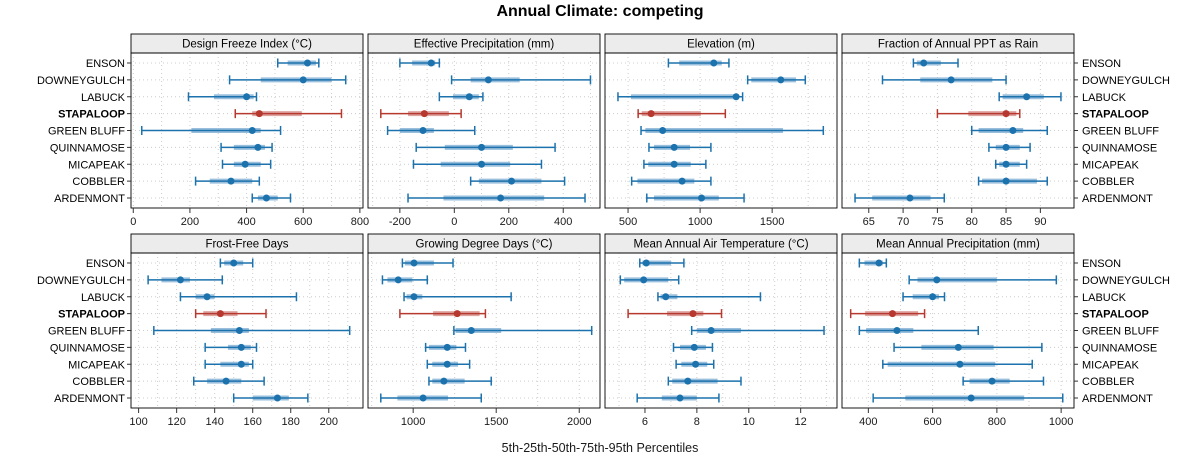 Image resolution: width=1200 pixels, height=475 pixels. I want to click on panel-effective-precipitation-mm-, so click(484, 130).